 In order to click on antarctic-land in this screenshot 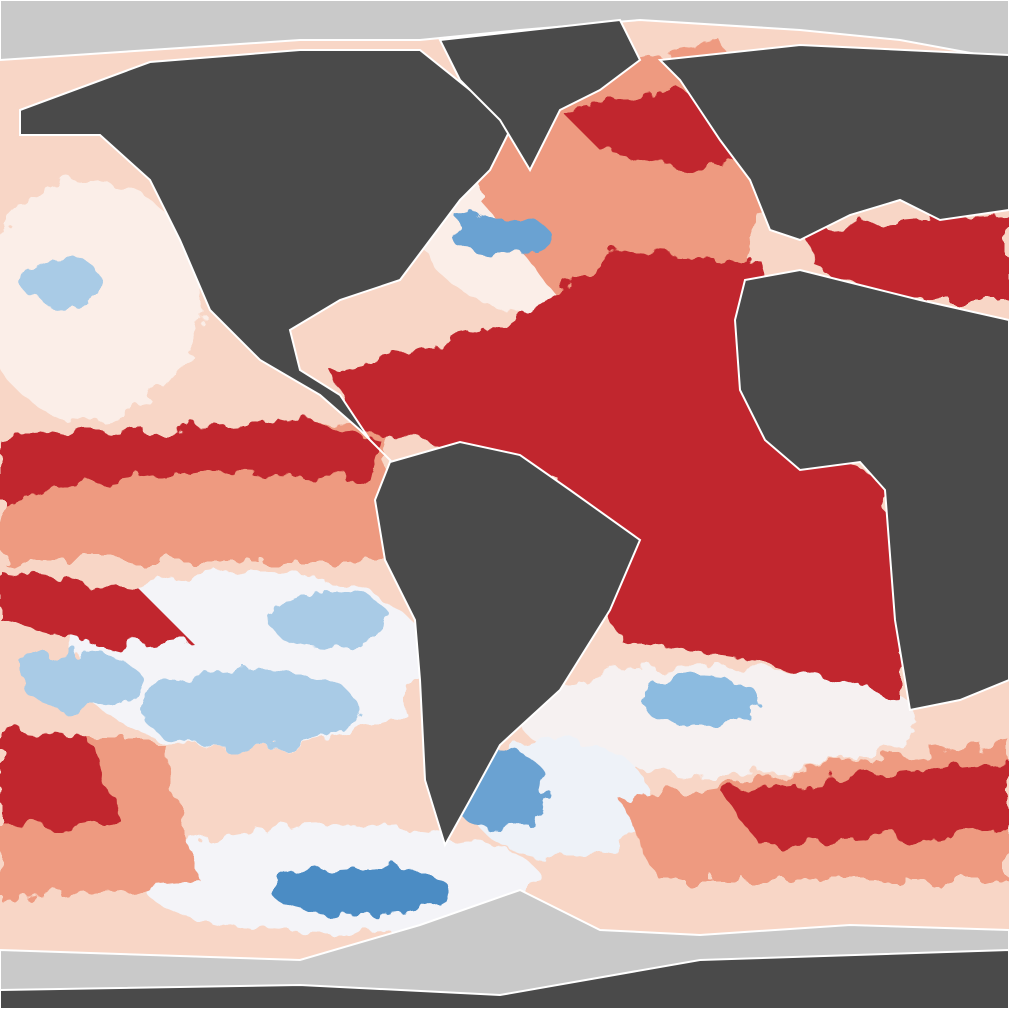, I will do `click(504, 978)`.